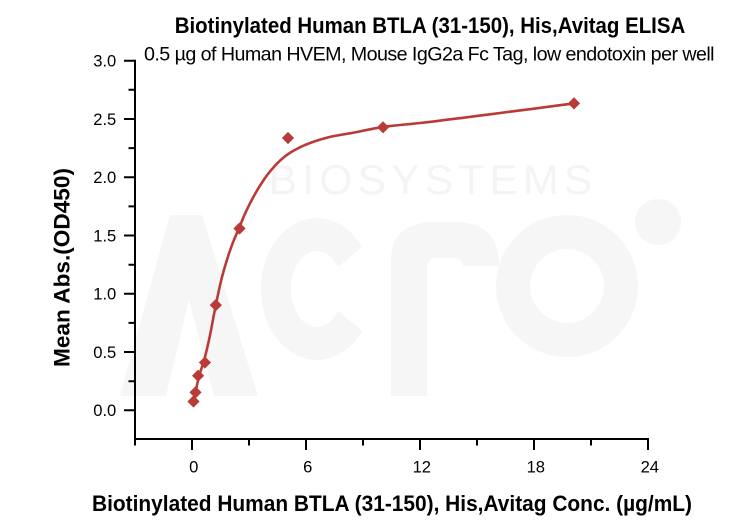  Describe the element at coordinates (104, 235) in the screenshot. I see `svg-text: 1.5` at that location.